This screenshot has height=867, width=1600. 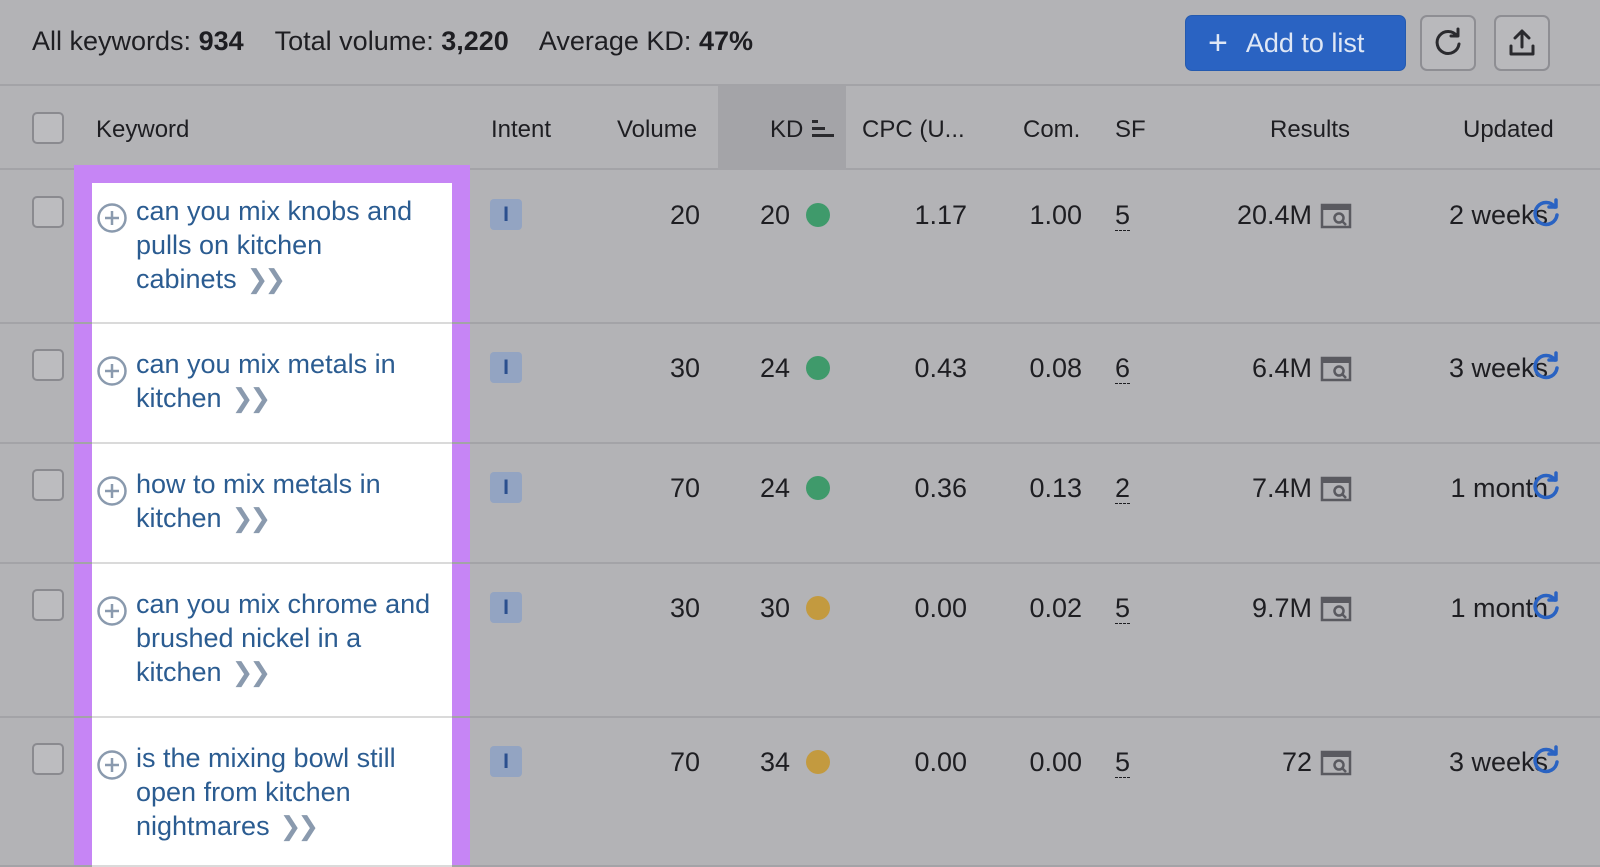 I want to click on com-value: 0.00, so click(x=1055, y=762).